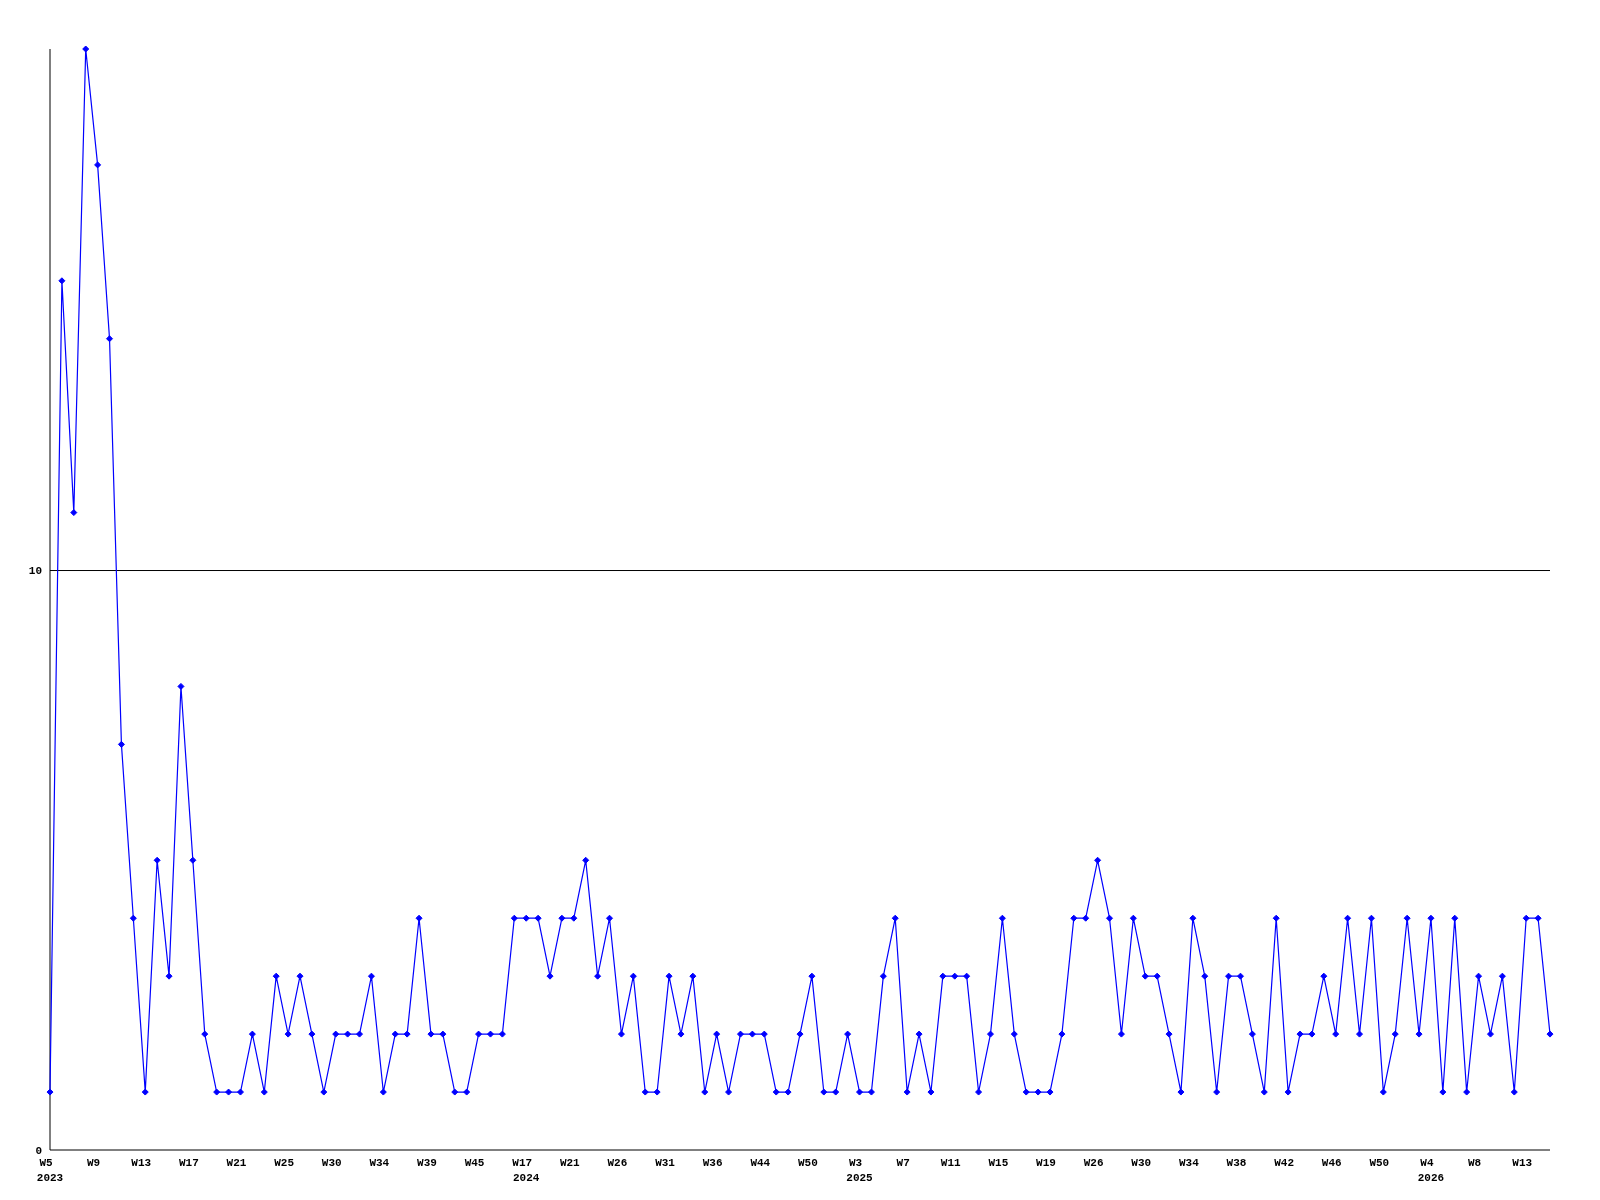 This screenshot has width=1600, height=1200. I want to click on x-tick-label: W5 2023, so click(50, 1170).